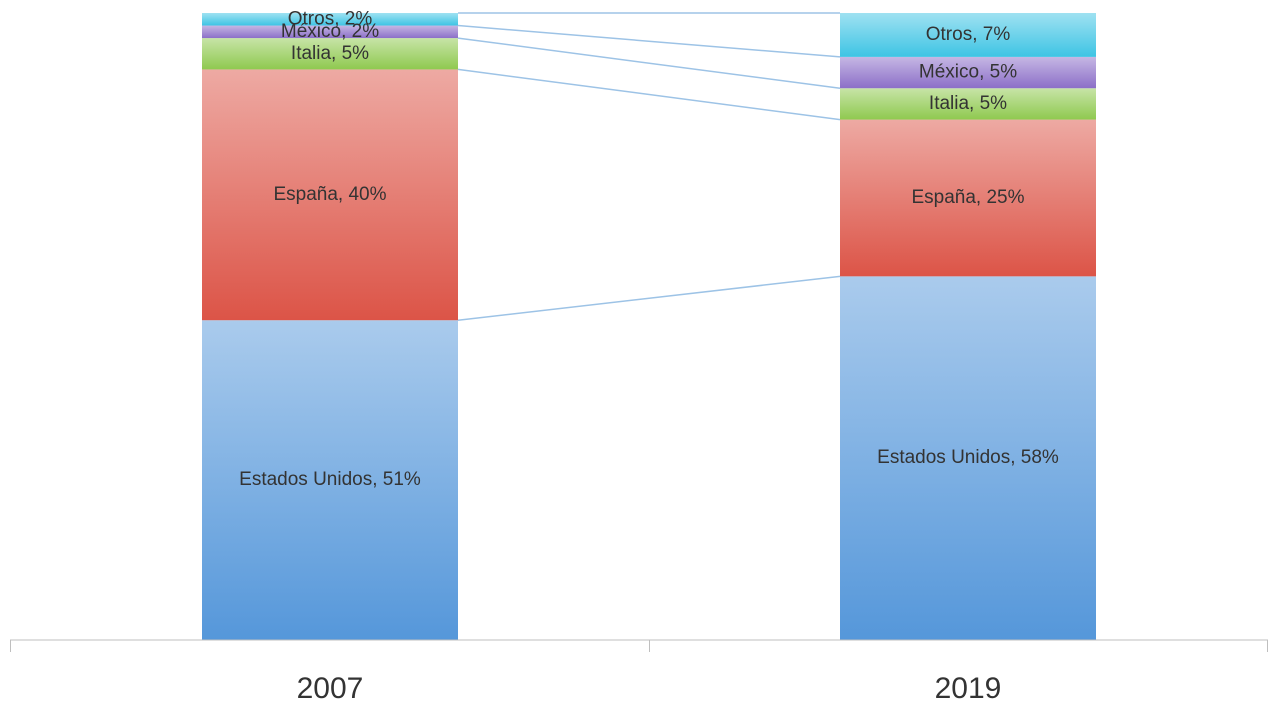 The width and height of the screenshot is (1268, 710). I want to click on data-label: Estados Unidos, 51%, so click(330, 479).